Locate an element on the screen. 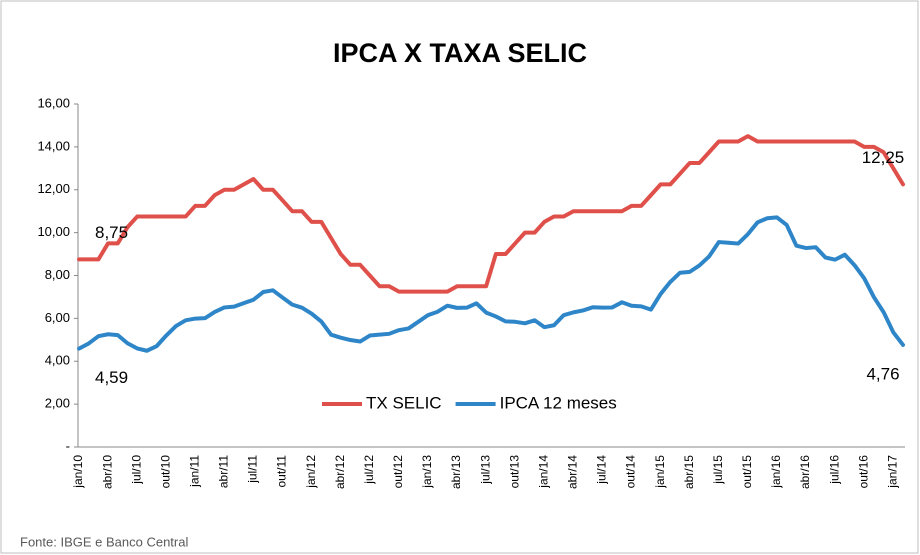 Image resolution: width=920 pixels, height=555 pixels. y-tick-label: 2,00 is located at coordinates (57, 403).